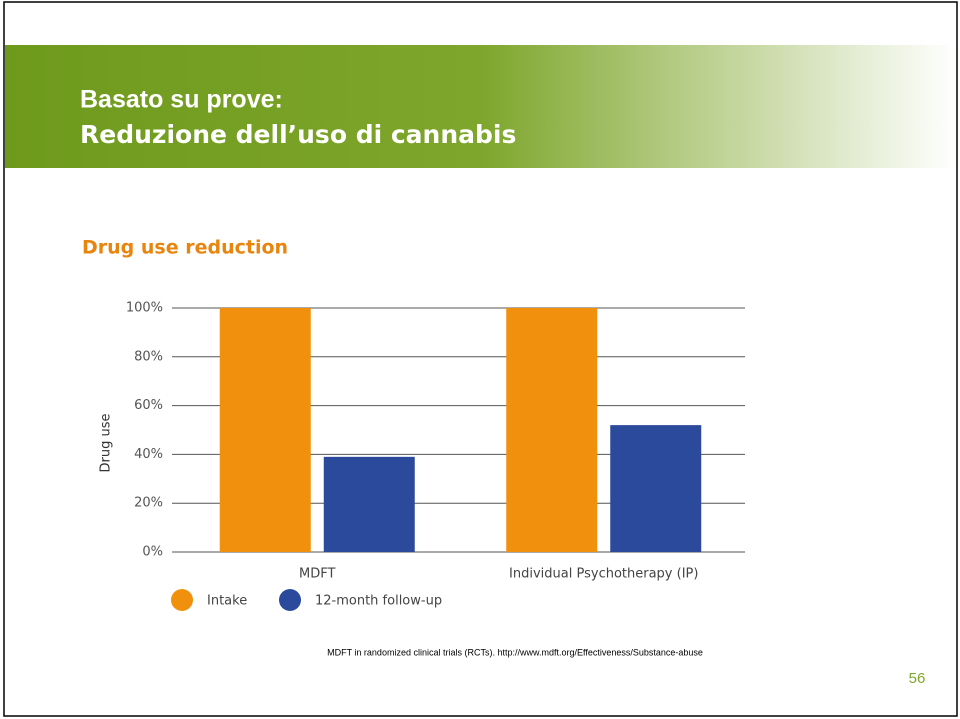 The image size is (960, 719). What do you see at coordinates (106, 443) in the screenshot?
I see `y-axis-label: Drug use` at bounding box center [106, 443].